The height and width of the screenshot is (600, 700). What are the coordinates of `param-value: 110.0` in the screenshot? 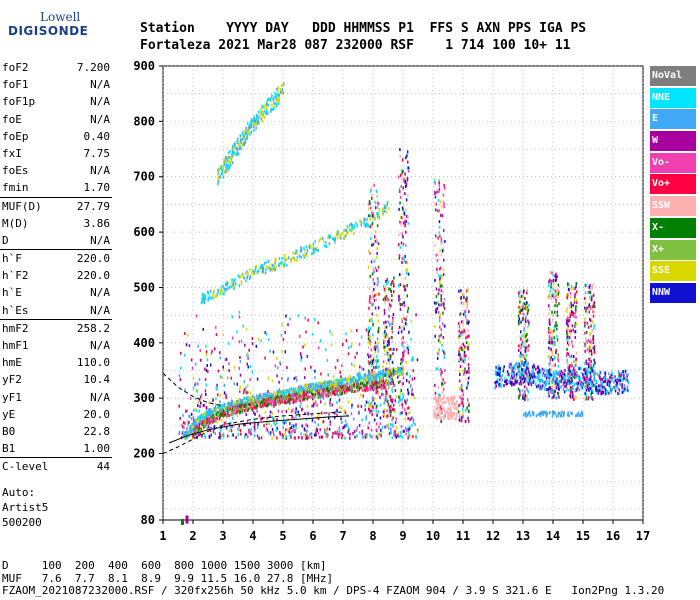 It's located at (93, 363).